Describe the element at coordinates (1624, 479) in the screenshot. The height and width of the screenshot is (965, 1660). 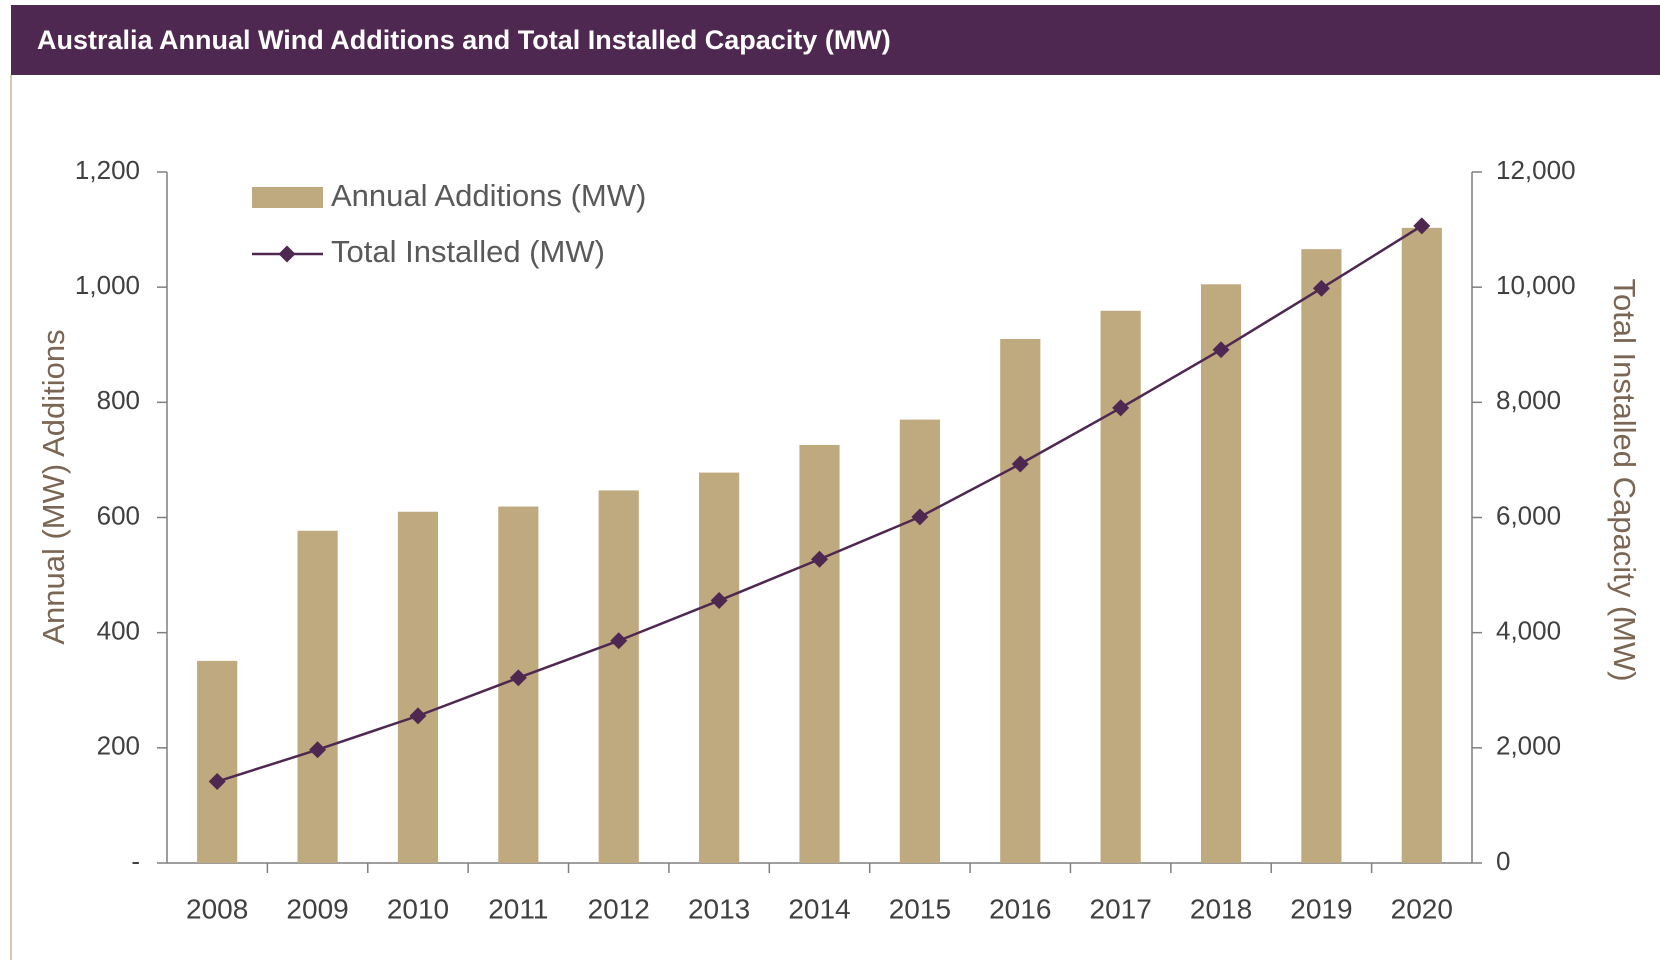
I see `y2-axis-title: Total Installed Capacity (MW)` at that location.